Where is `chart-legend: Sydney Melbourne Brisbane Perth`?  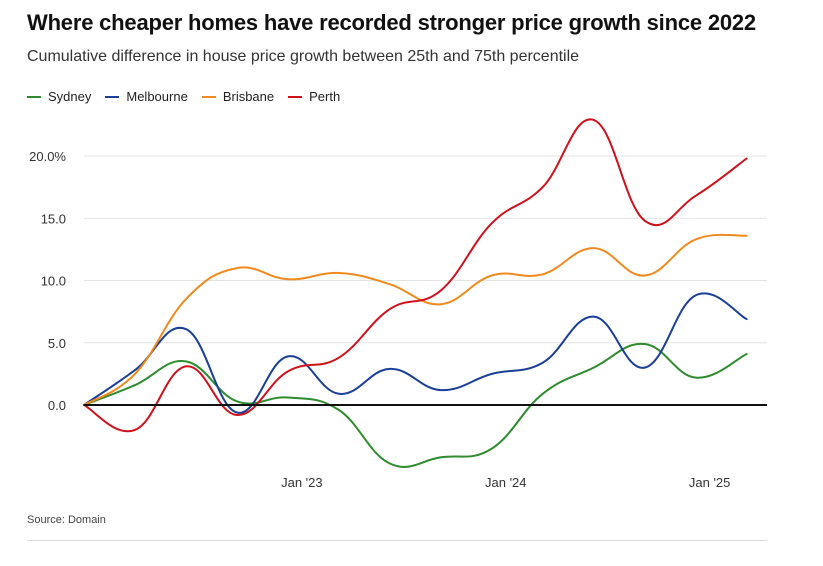
chart-legend: Sydney Melbourne Brisbane Perth is located at coordinates (183, 96).